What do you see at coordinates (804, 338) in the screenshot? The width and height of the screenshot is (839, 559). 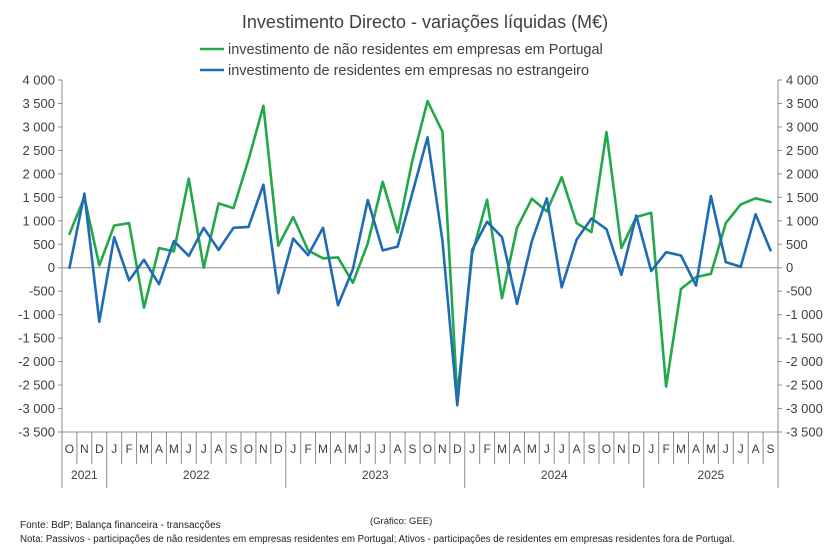 I see `y-tick-label-right: -1 500` at bounding box center [804, 338].